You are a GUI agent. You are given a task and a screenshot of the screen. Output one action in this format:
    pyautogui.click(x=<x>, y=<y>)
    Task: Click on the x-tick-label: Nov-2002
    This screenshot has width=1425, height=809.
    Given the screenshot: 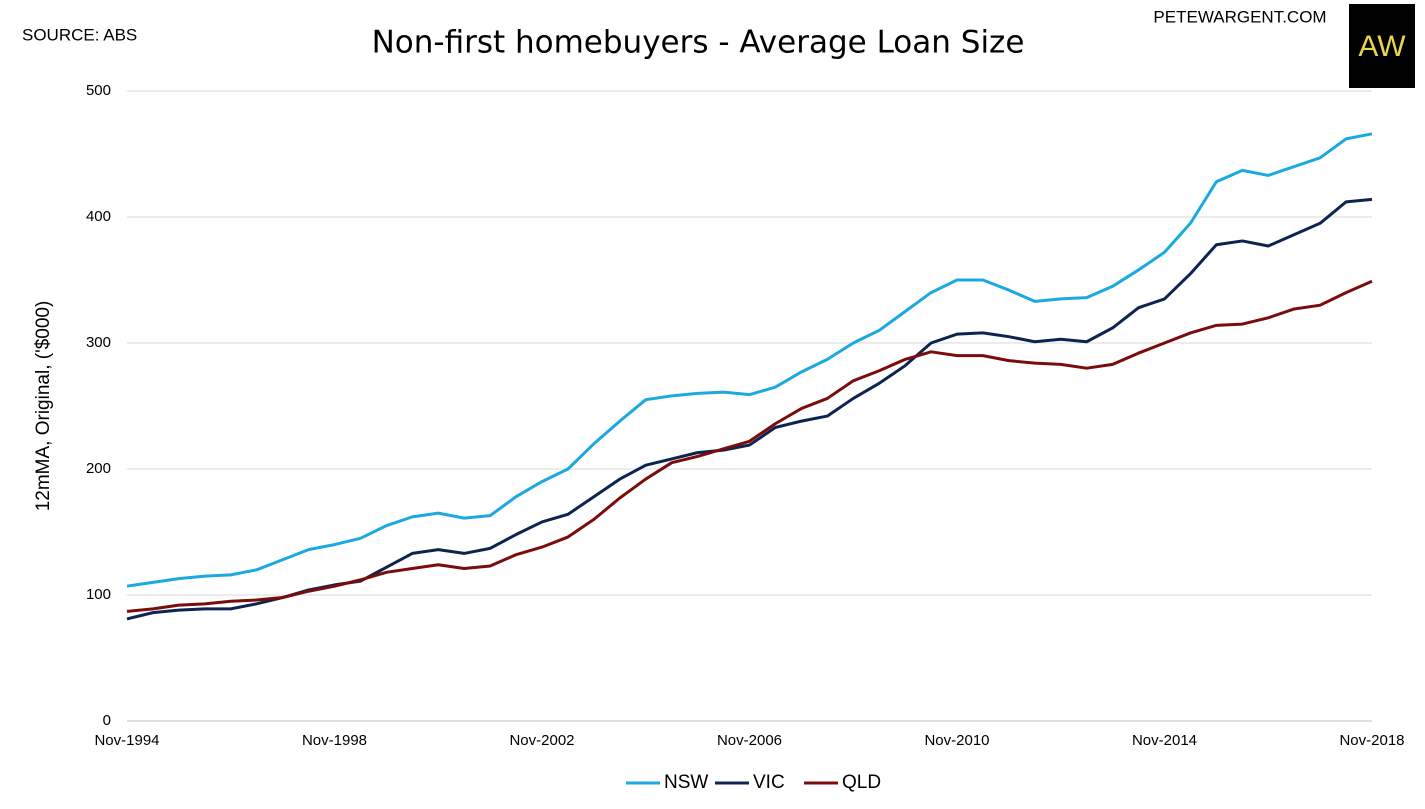 What is the action you would take?
    pyautogui.click(x=541, y=740)
    